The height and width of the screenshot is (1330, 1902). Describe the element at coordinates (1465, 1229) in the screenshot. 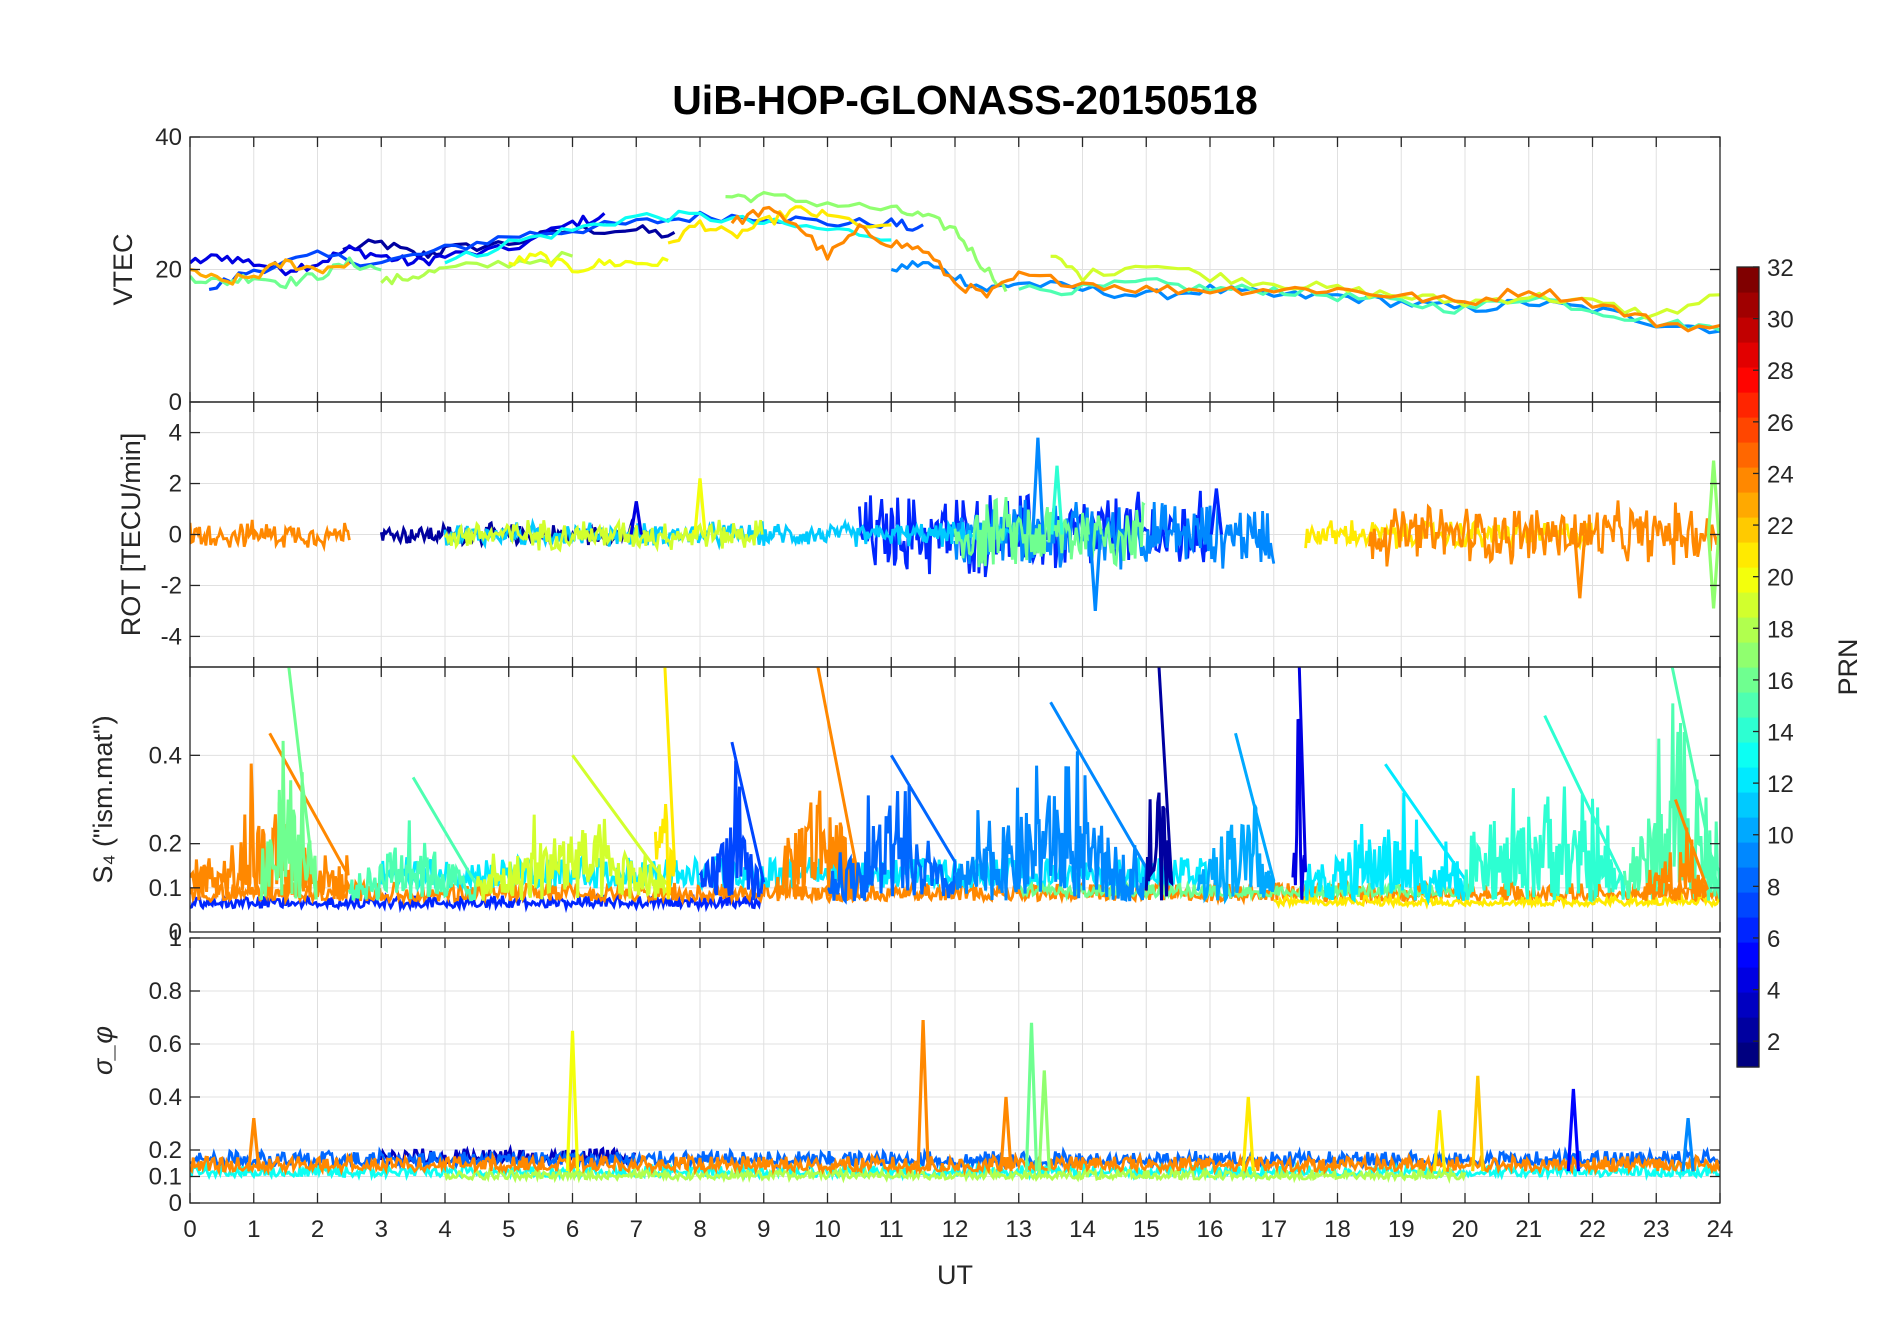

I see `x-tick-label: 20` at that location.